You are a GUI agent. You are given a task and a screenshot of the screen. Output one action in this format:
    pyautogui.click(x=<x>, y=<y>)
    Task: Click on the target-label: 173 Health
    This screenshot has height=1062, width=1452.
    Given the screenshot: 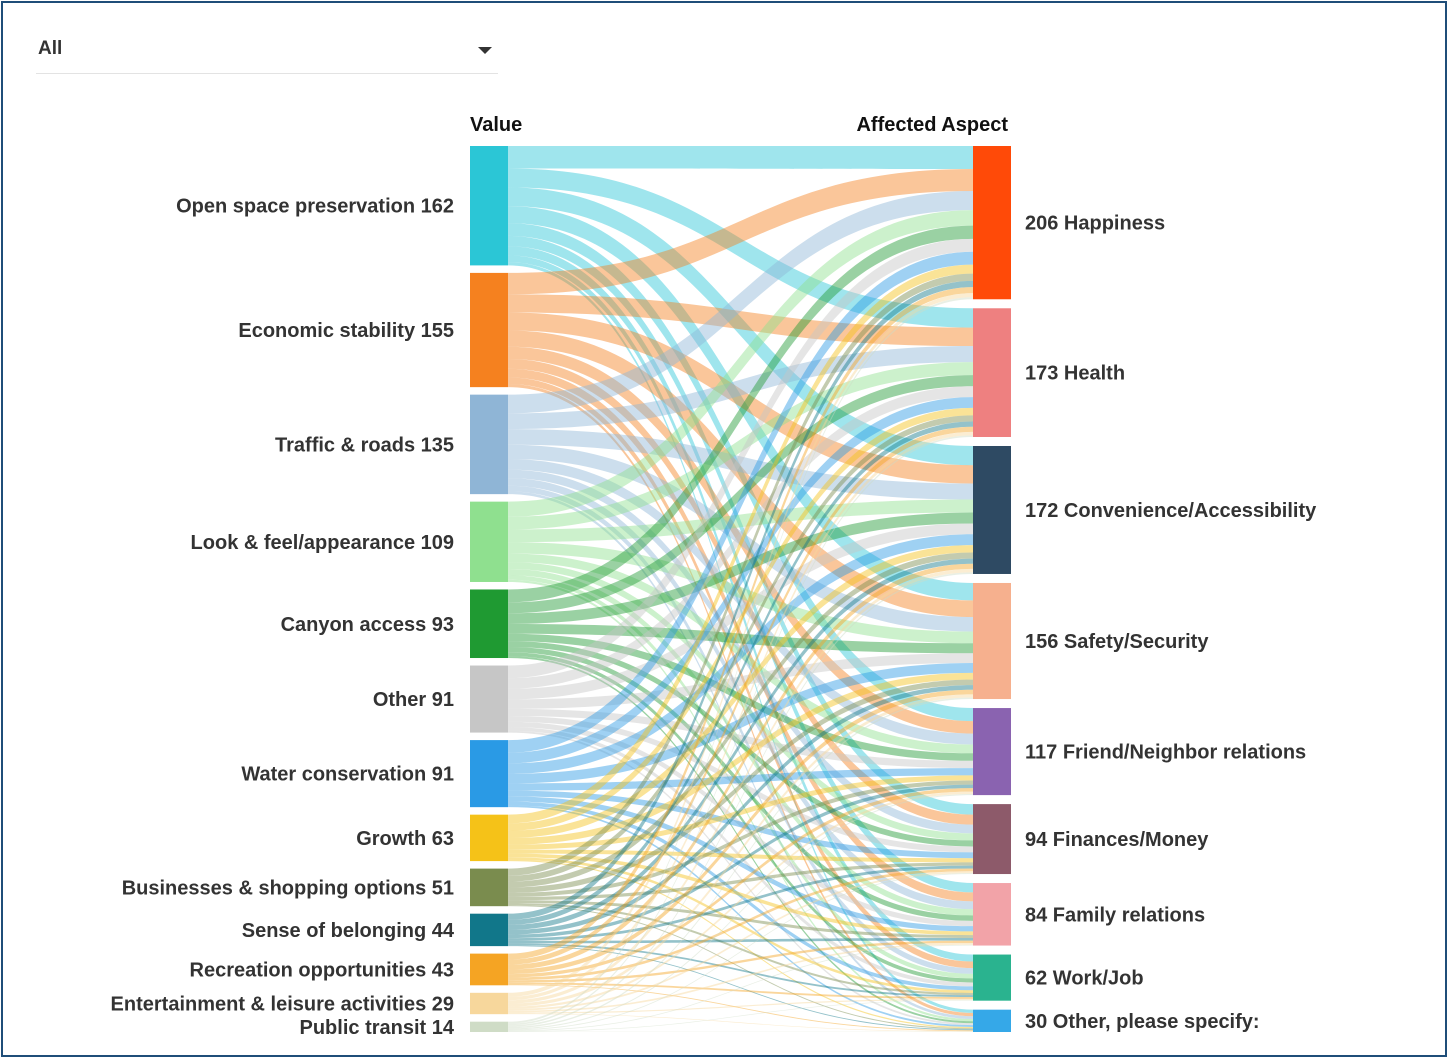 What is the action you would take?
    pyautogui.click(x=1075, y=374)
    